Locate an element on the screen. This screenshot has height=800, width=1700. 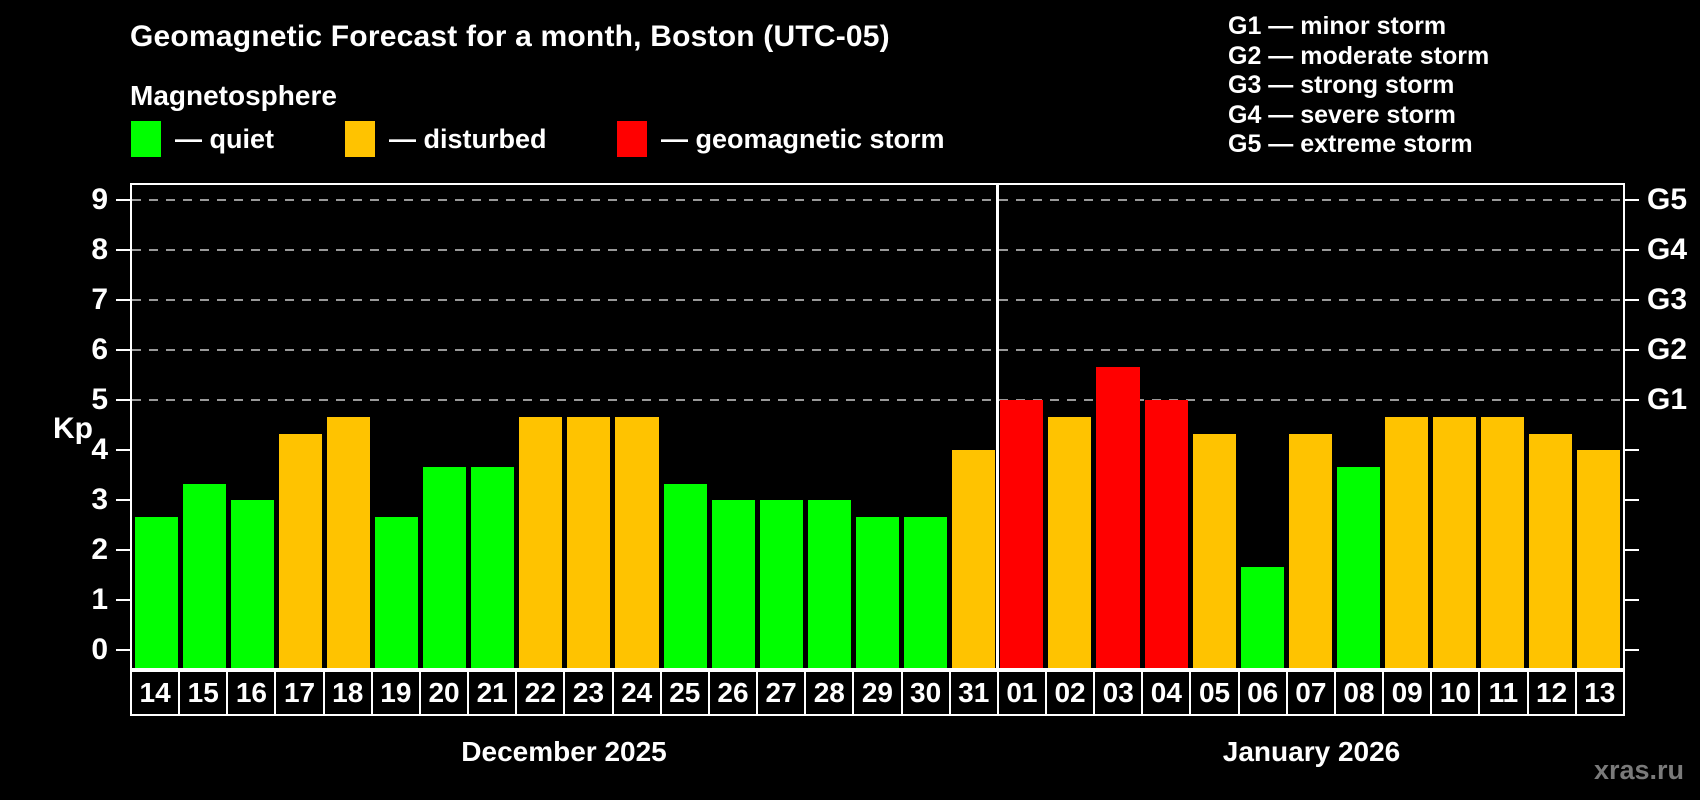
right-tick-kp2 is located at coordinates (1632, 550).